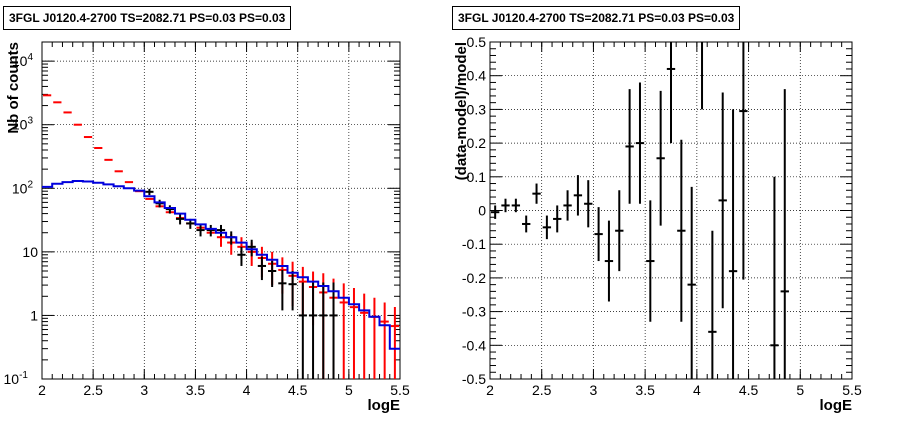  I want to click on right-xtick-label: 3.5, so click(645, 390).